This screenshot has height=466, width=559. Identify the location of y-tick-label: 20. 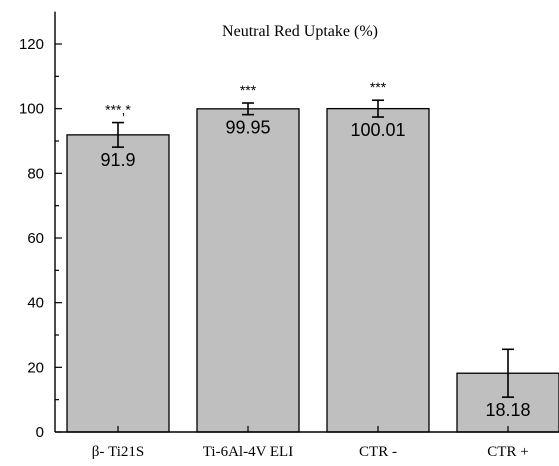
(35, 367).